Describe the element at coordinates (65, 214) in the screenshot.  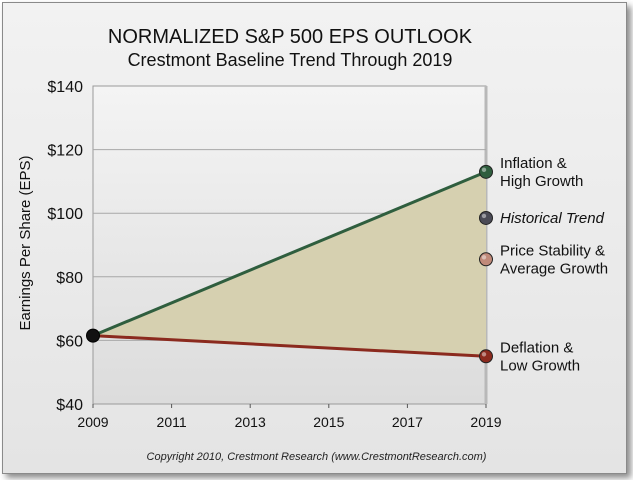
I see `y-tick-label: $100` at that location.